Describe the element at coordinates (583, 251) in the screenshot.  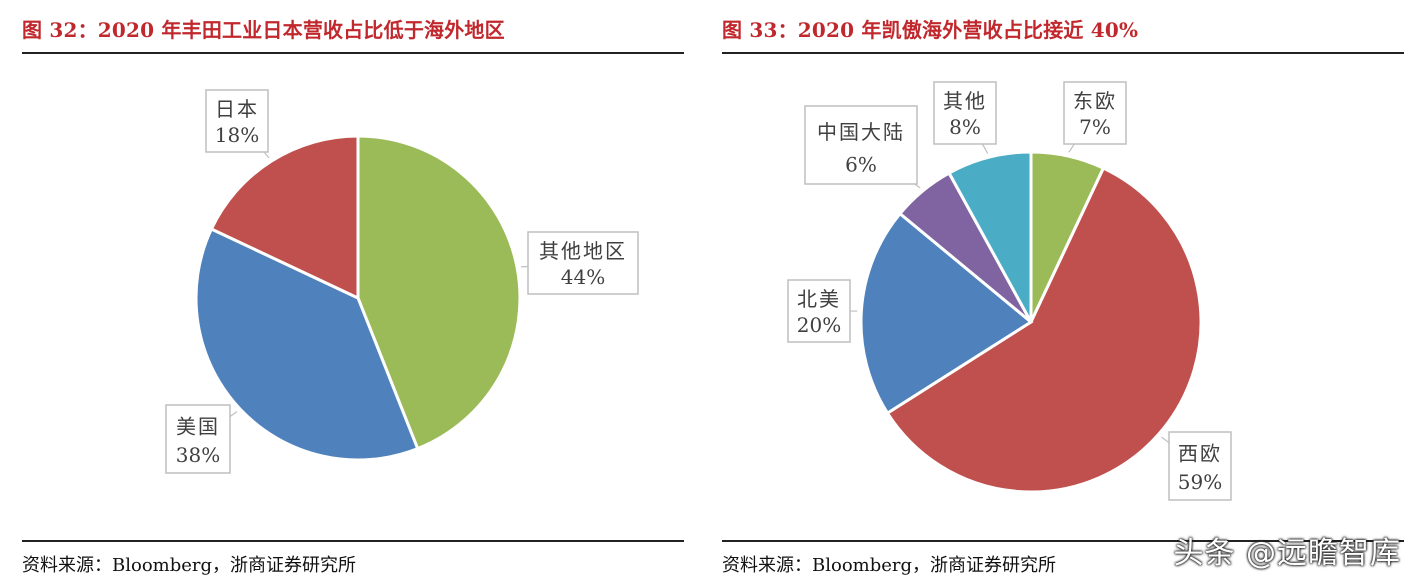
I see `slice-category-label: 其他地区` at that location.